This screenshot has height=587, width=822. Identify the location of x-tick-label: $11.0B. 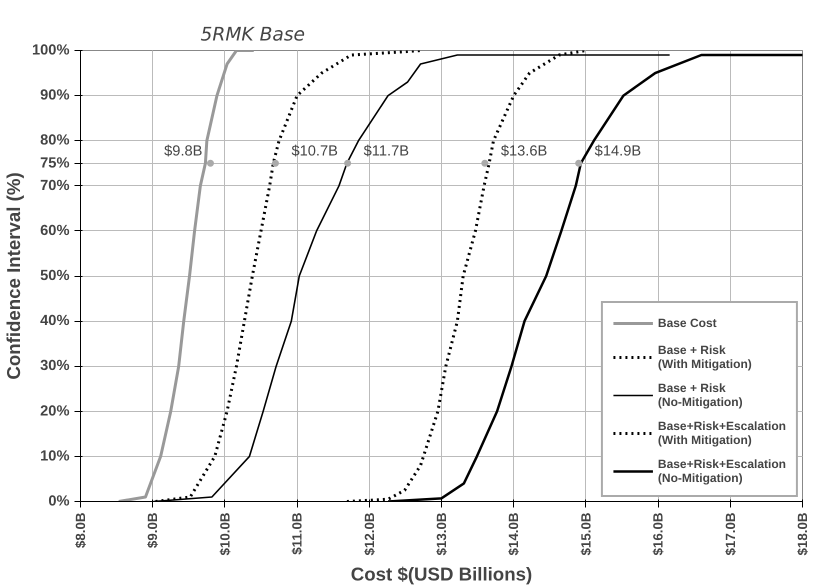
(297, 533).